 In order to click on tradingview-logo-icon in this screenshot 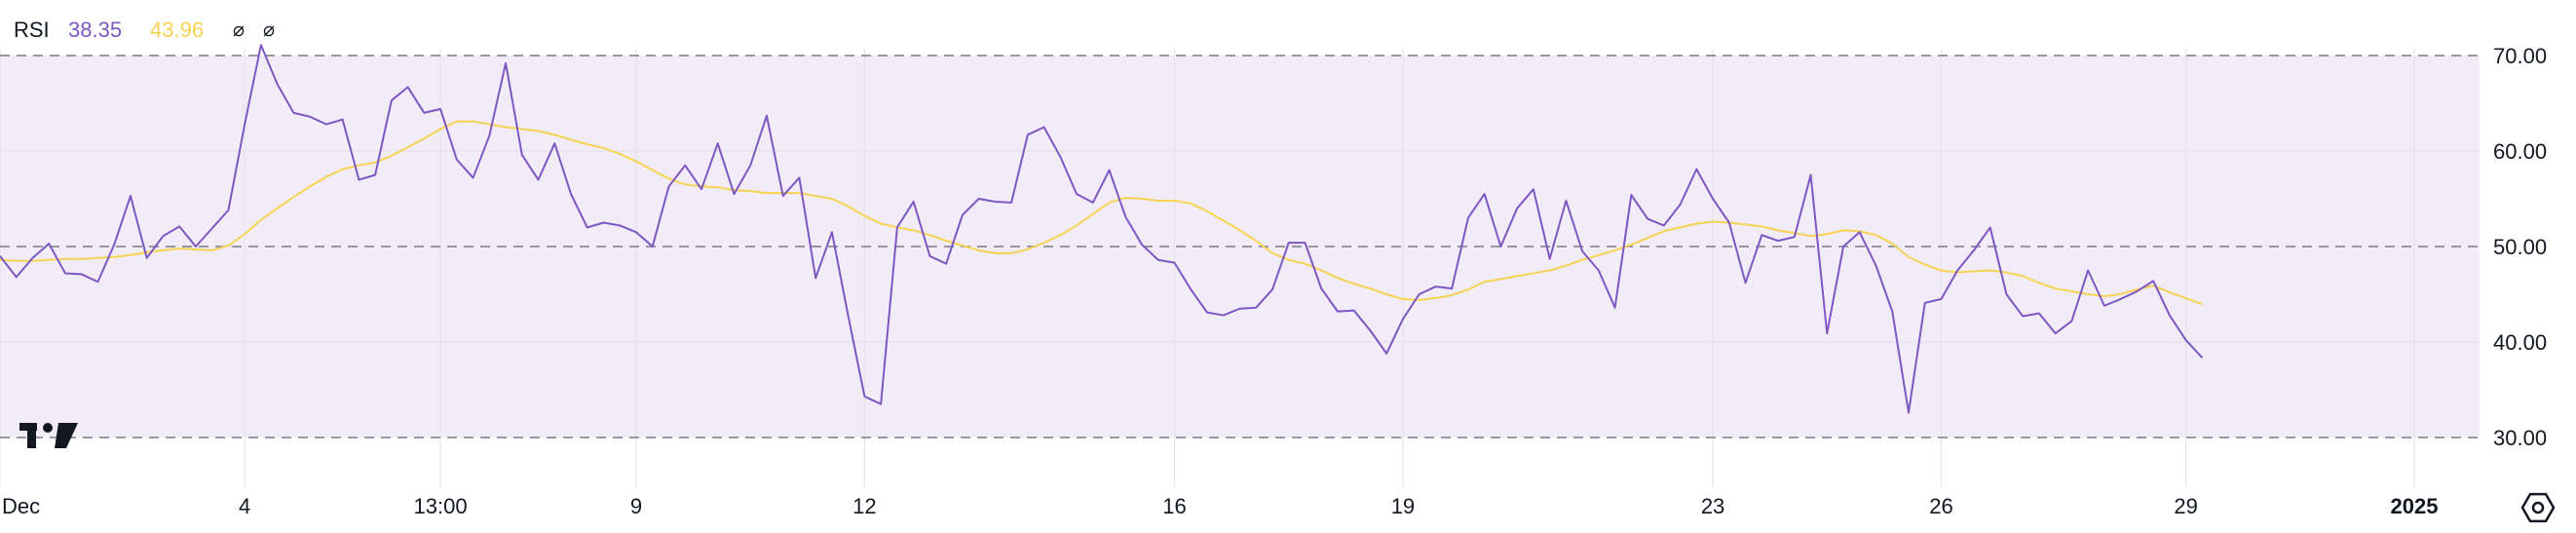, I will do `click(48, 436)`.